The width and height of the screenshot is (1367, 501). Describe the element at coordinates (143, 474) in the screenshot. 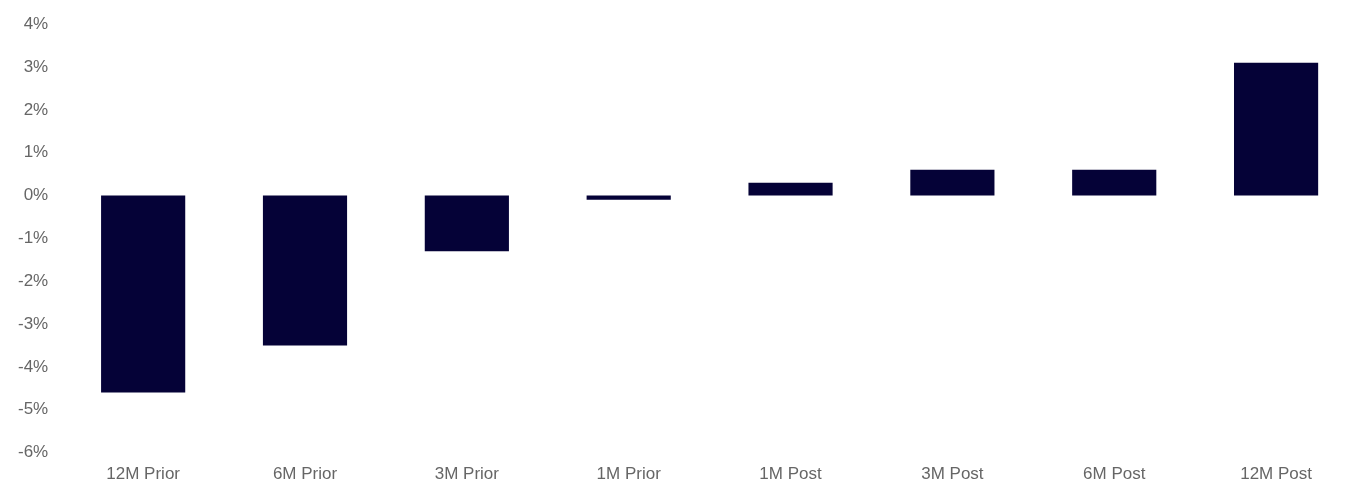

I see `x-tick-label: 12M Prior` at that location.